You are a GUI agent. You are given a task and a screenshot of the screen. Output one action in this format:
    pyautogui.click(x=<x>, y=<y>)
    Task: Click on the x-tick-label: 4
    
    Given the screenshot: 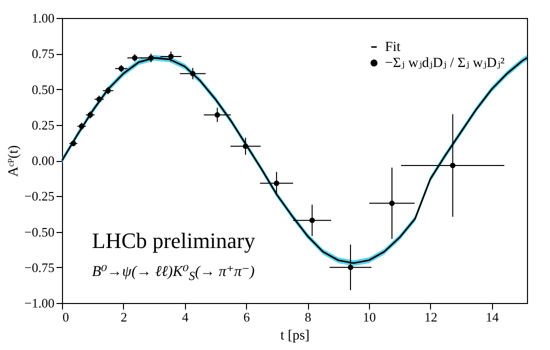 What is the action you would take?
    pyautogui.click(x=186, y=317)
    